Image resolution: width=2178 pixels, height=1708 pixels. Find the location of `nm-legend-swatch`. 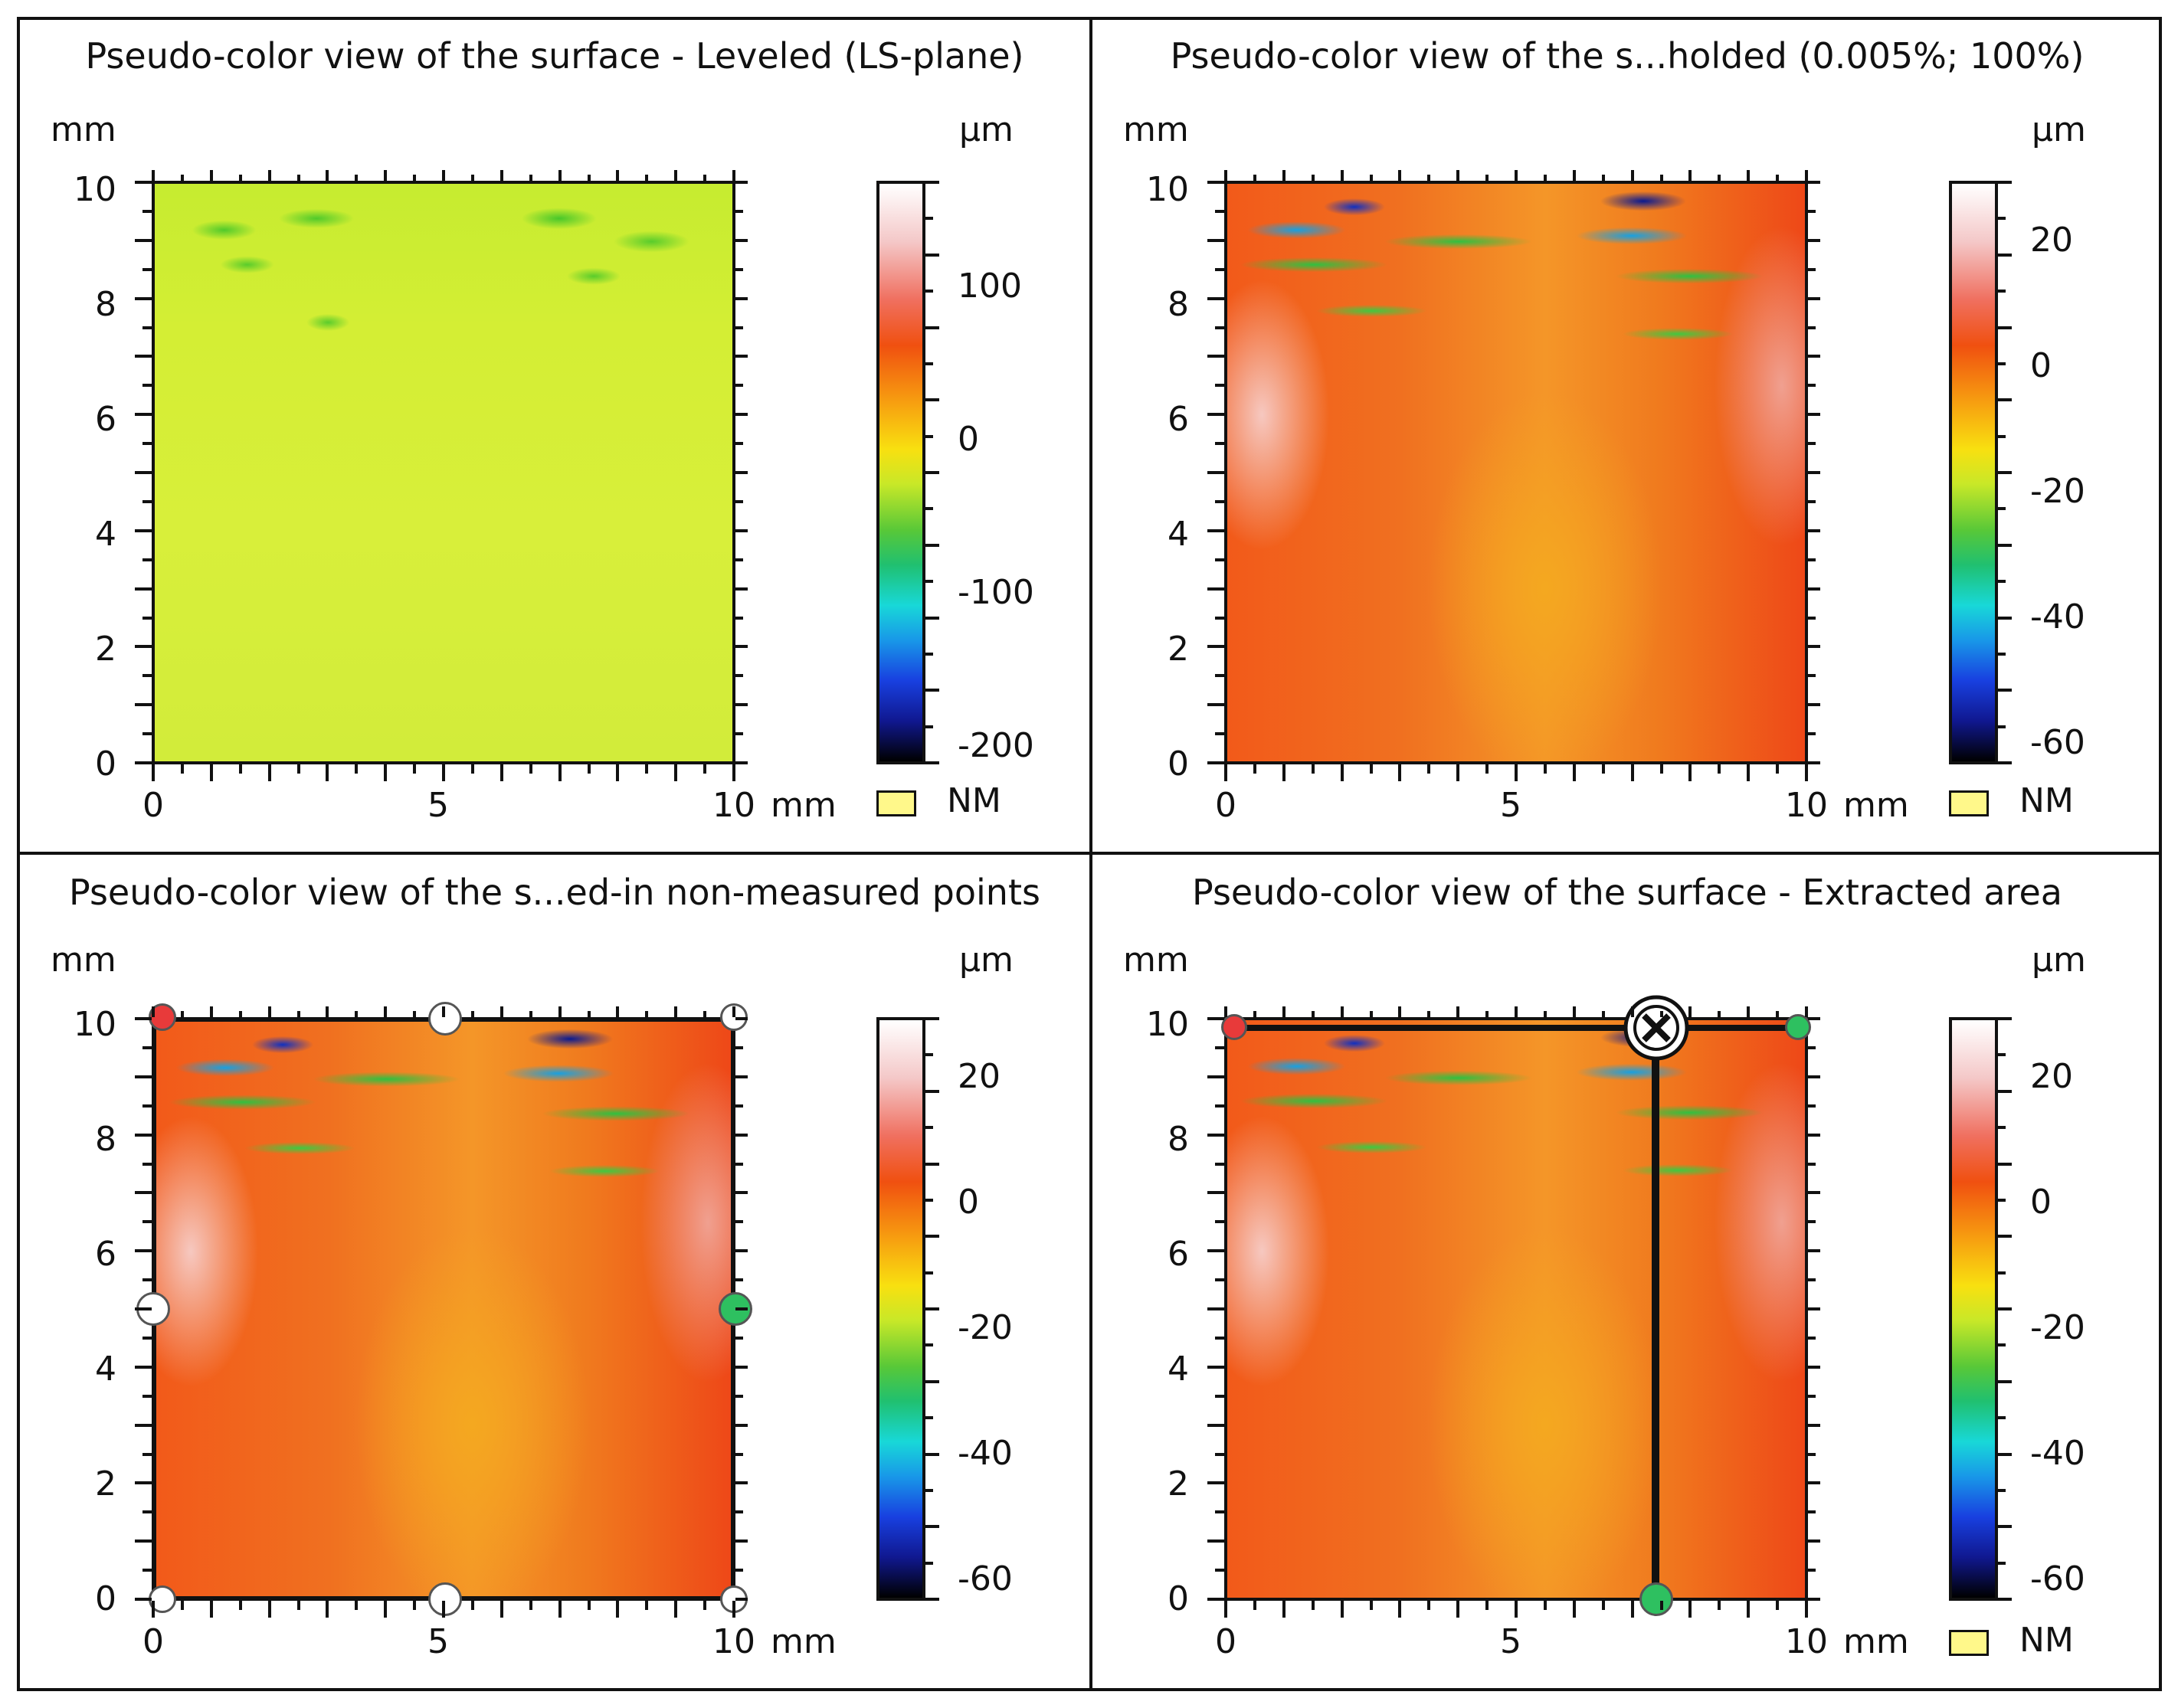

nm-legend-swatch is located at coordinates (1969, 803).